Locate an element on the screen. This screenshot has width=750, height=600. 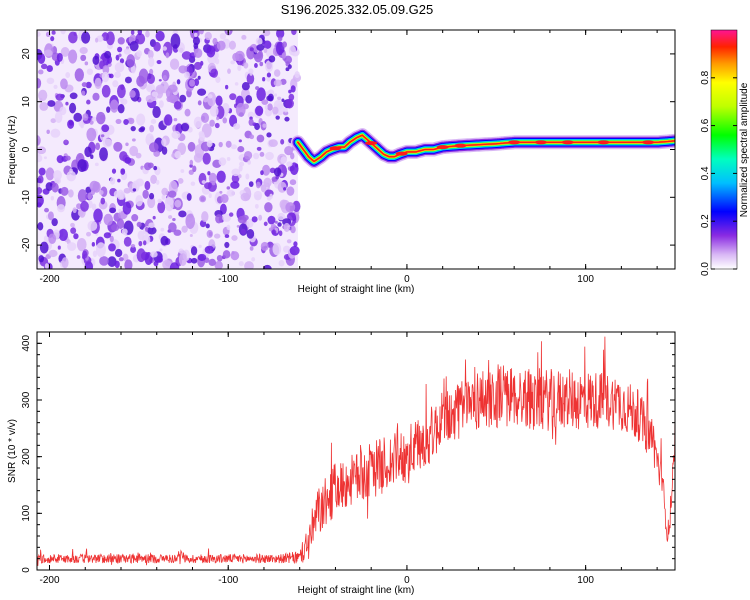
x-tick-label: -100 is located at coordinates (228, 580).